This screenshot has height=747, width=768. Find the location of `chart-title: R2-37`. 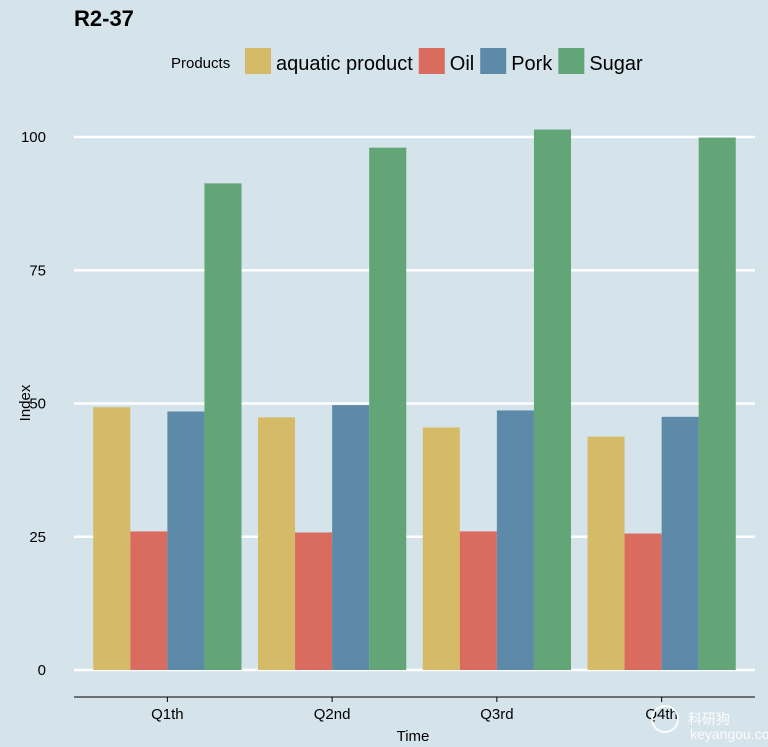

chart-title: R2-37 is located at coordinates (104, 18).